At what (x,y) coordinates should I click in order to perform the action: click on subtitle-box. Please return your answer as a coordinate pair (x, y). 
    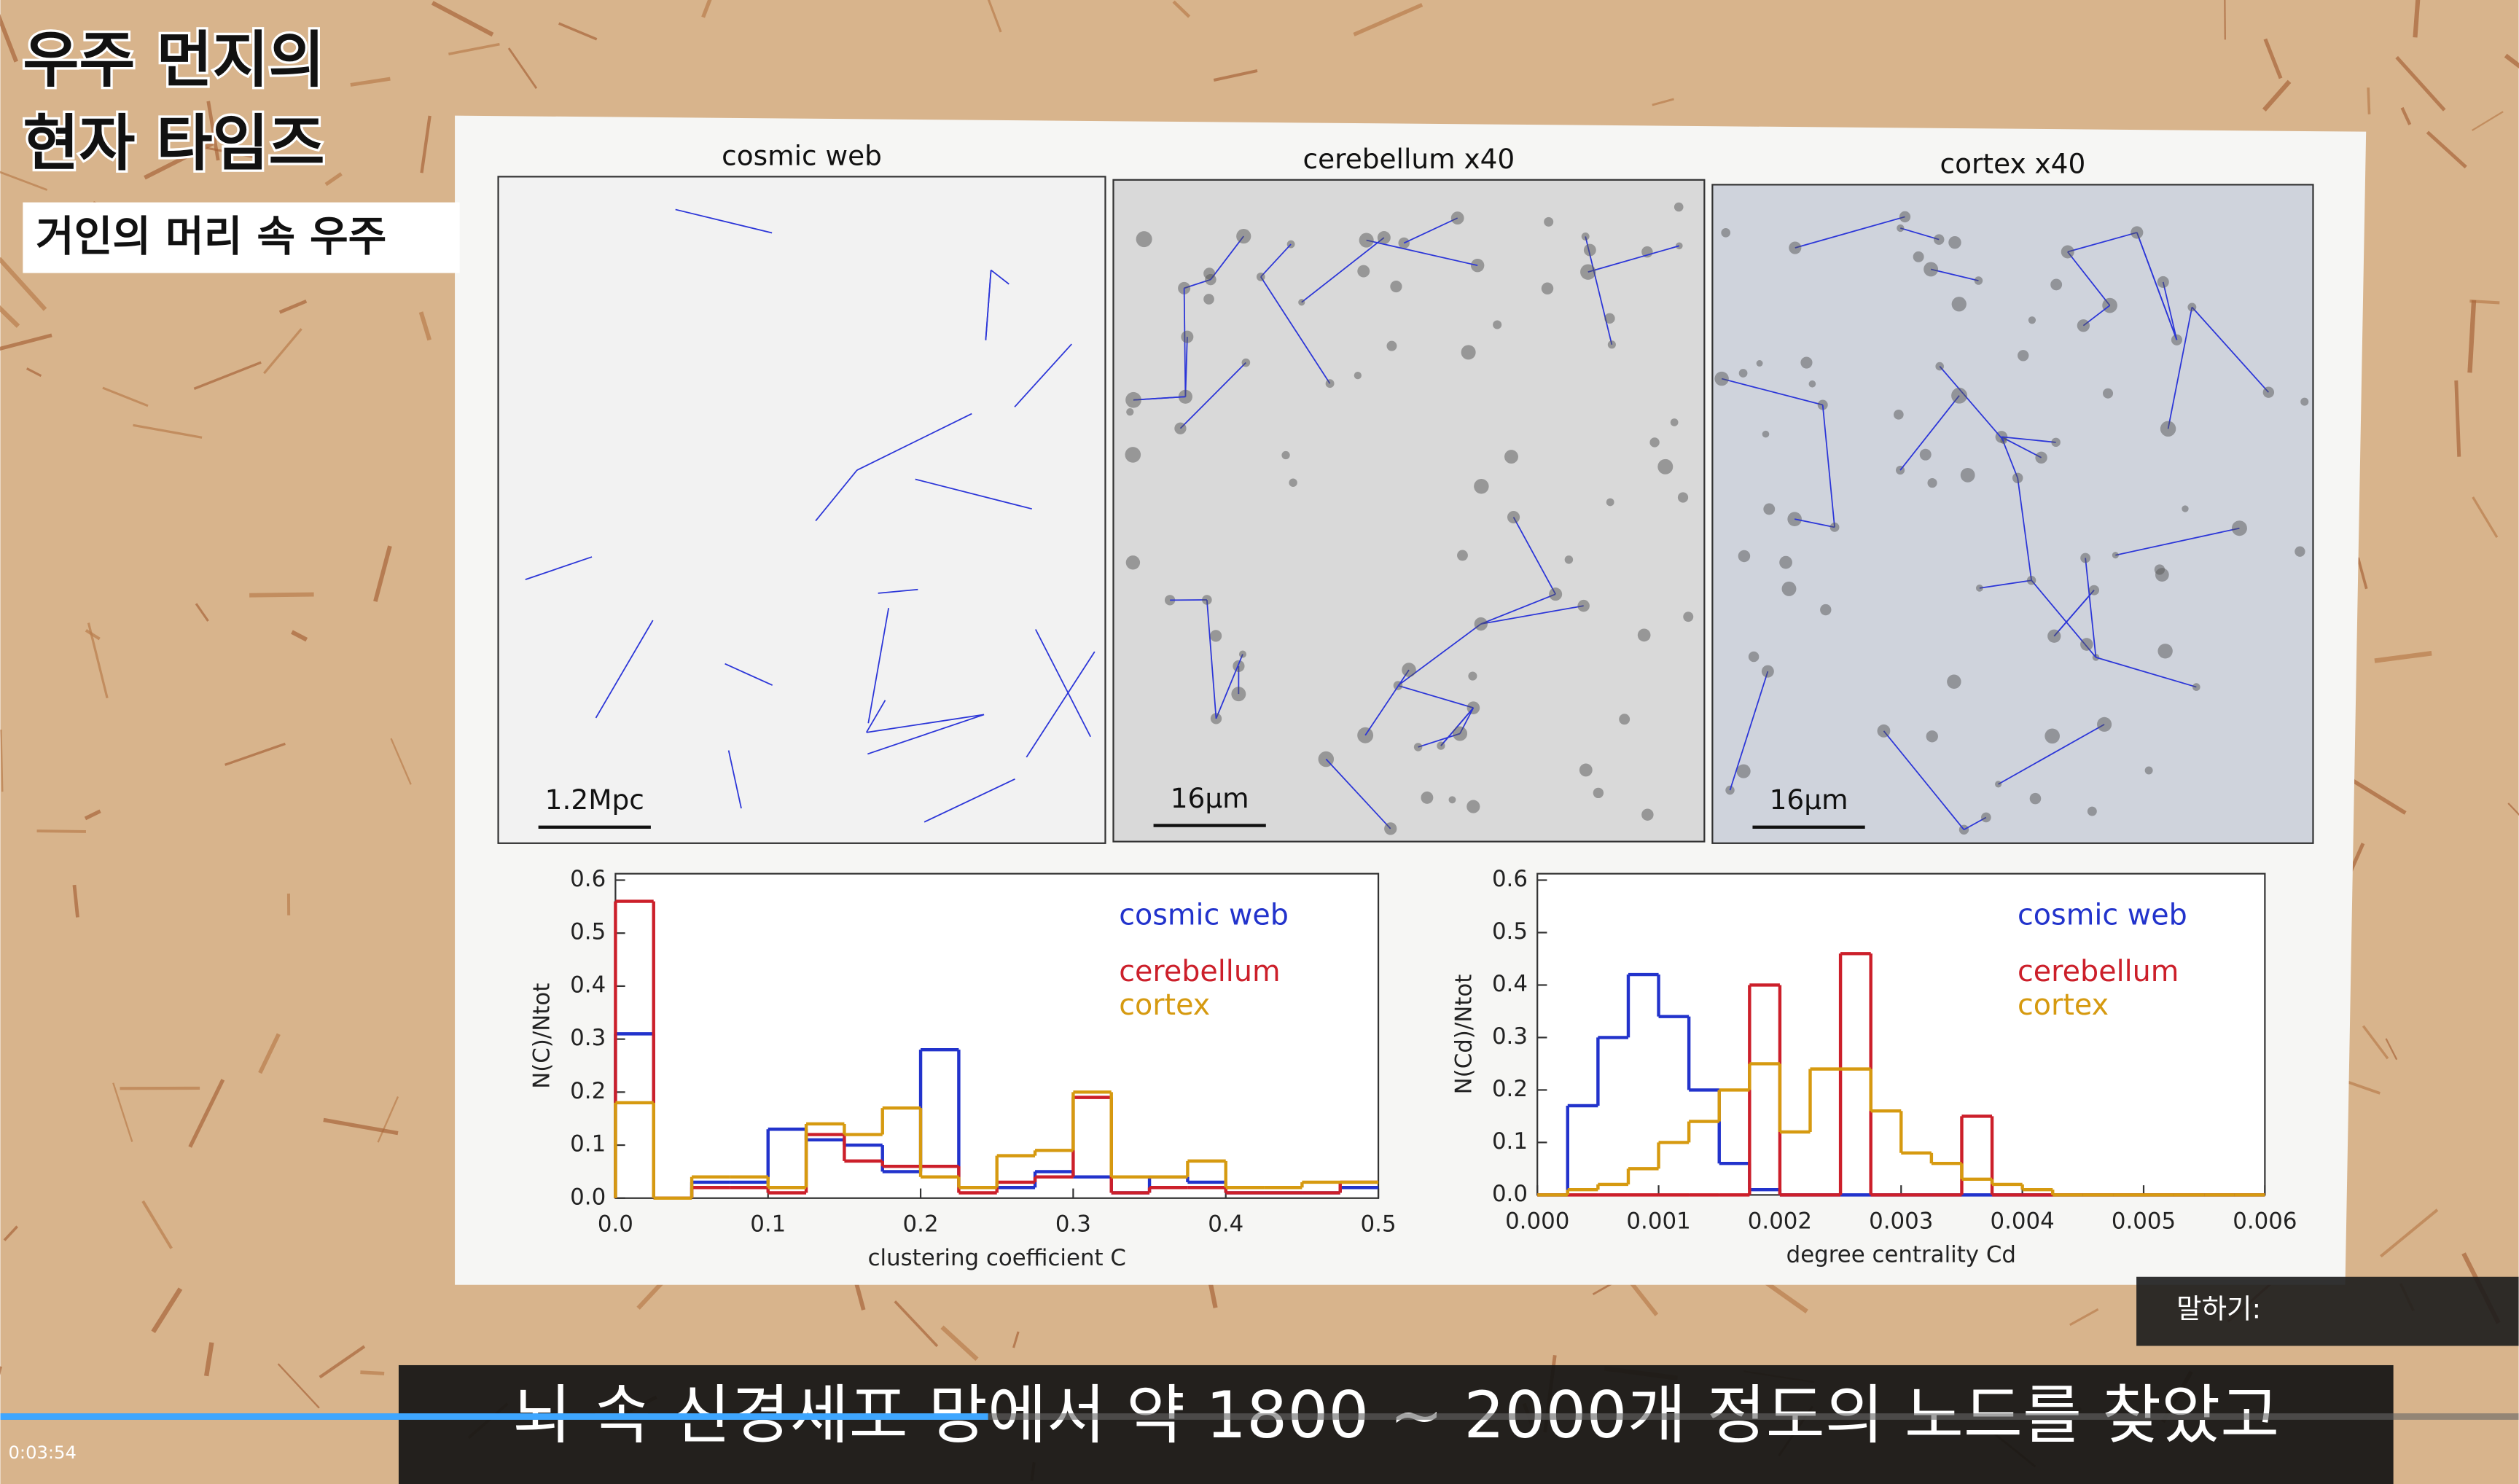
    Looking at the image, I should click on (241, 237).